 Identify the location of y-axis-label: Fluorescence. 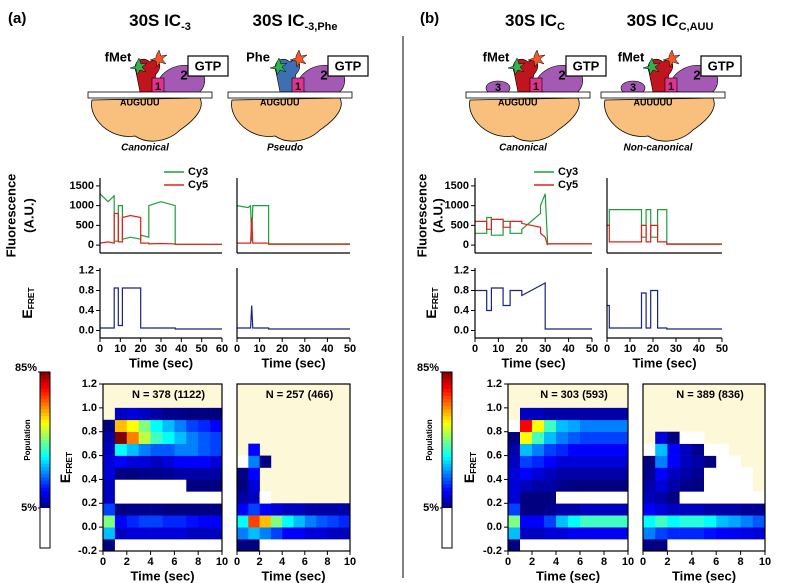
(10, 216).